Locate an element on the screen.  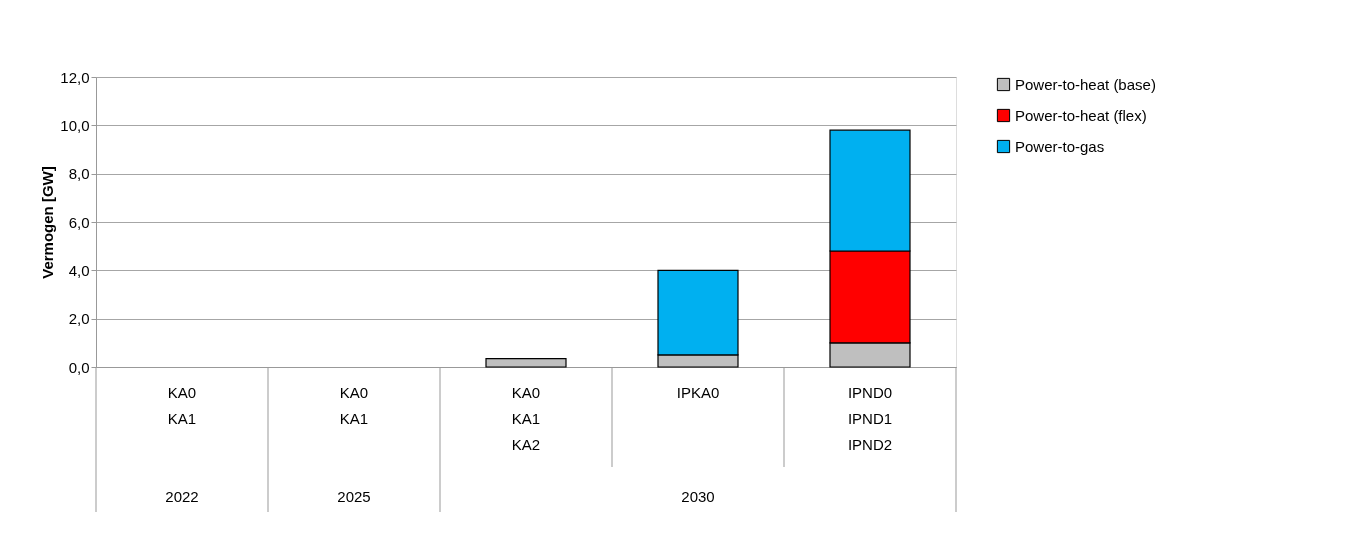
text: 2025 is located at coordinates (354, 496).